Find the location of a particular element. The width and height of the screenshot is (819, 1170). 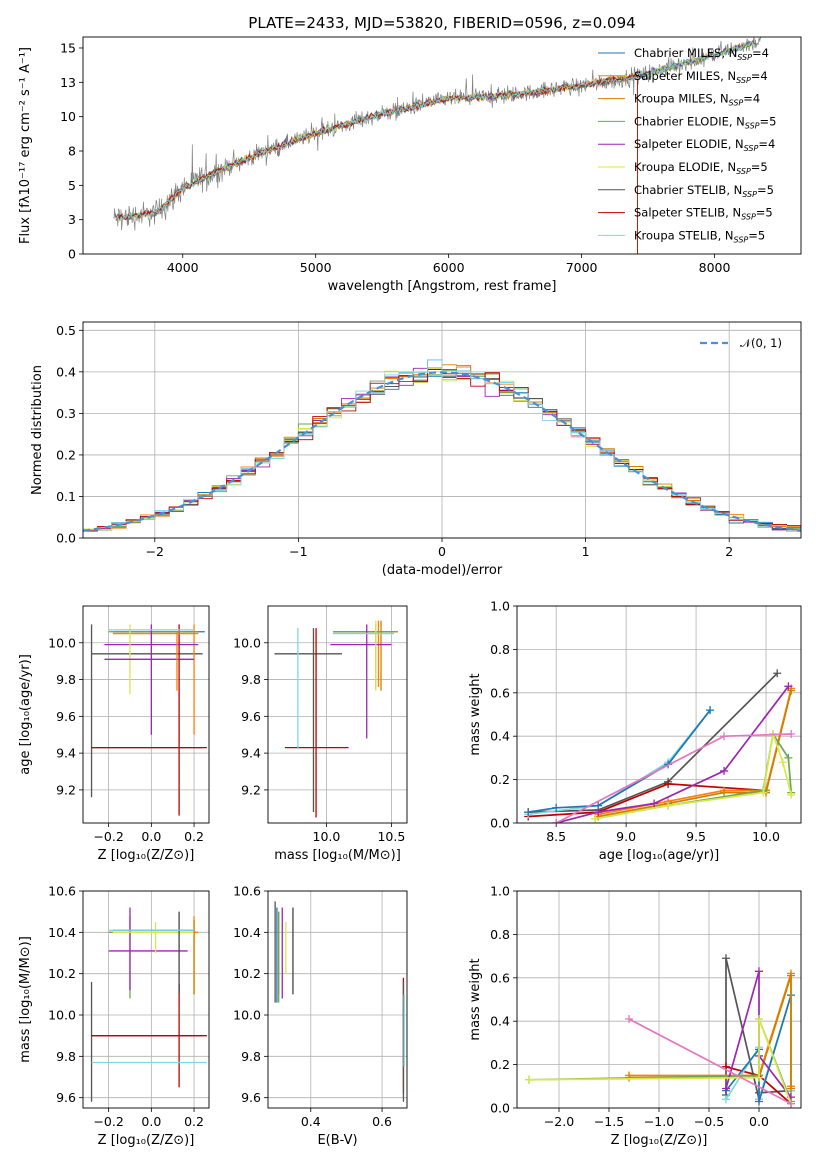

normal-reference-curve is located at coordinates (442, 451).